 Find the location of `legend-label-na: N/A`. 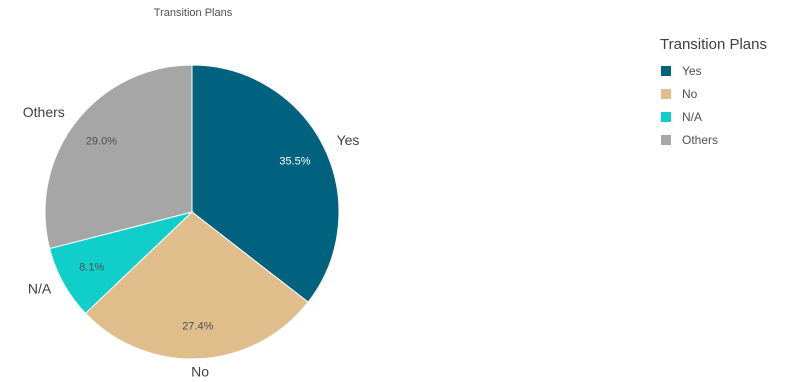

legend-label-na: N/A is located at coordinates (692, 117).